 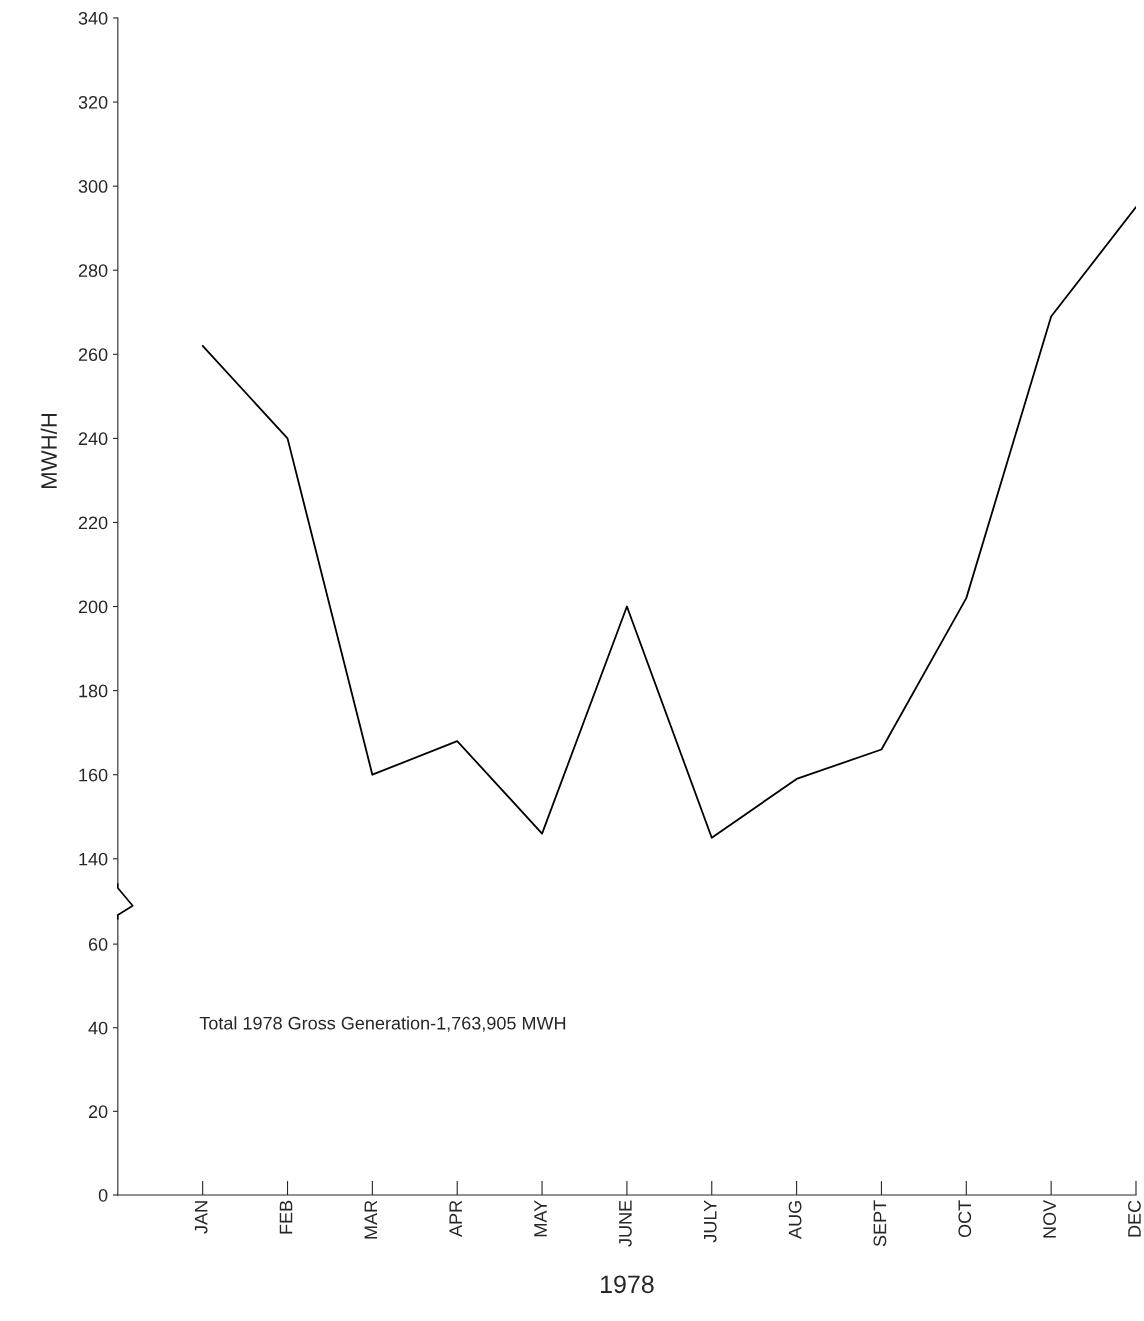 I want to click on x-tick-label: JULY, so click(x=710, y=1221).